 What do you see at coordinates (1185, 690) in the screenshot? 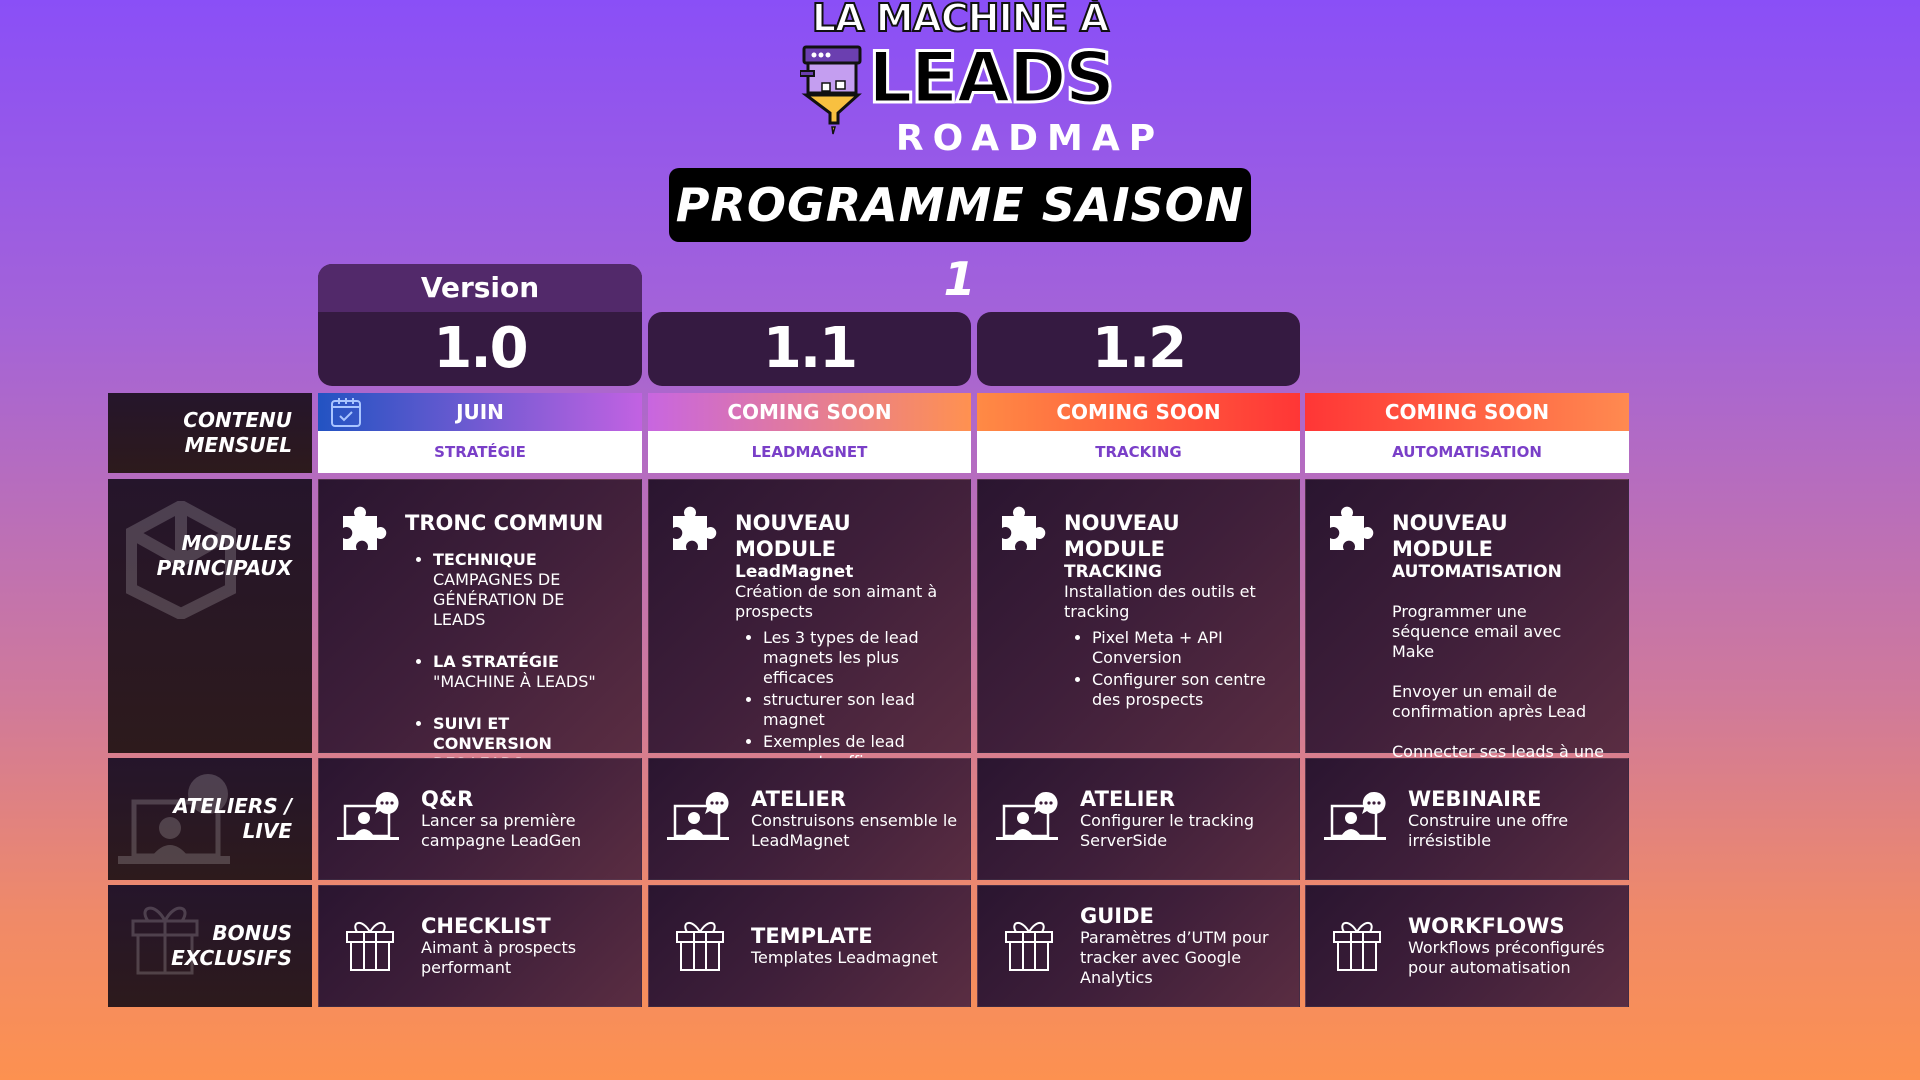
I see `module-bullet: Configurer son centre des prospects` at bounding box center [1185, 690].